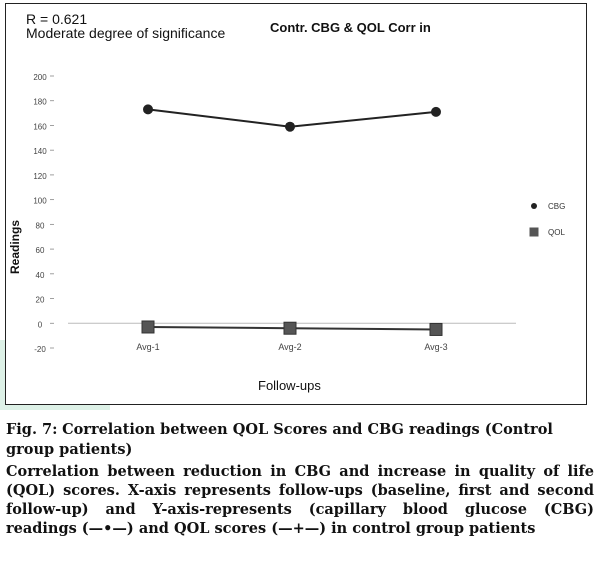 The height and width of the screenshot is (570, 600). I want to click on x-tick-label: Avg-1, so click(147, 347).